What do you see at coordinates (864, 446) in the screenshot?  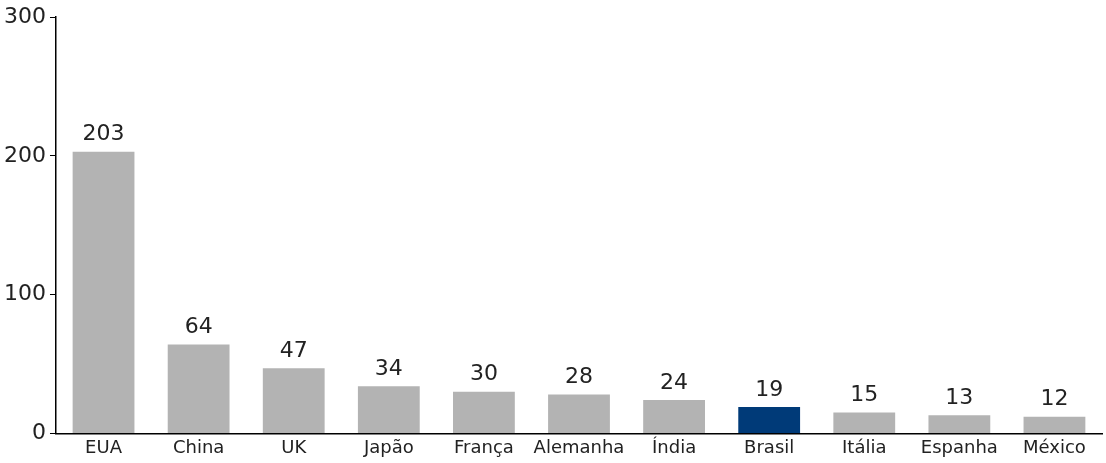 I see `x-tick-label: Itália` at bounding box center [864, 446].